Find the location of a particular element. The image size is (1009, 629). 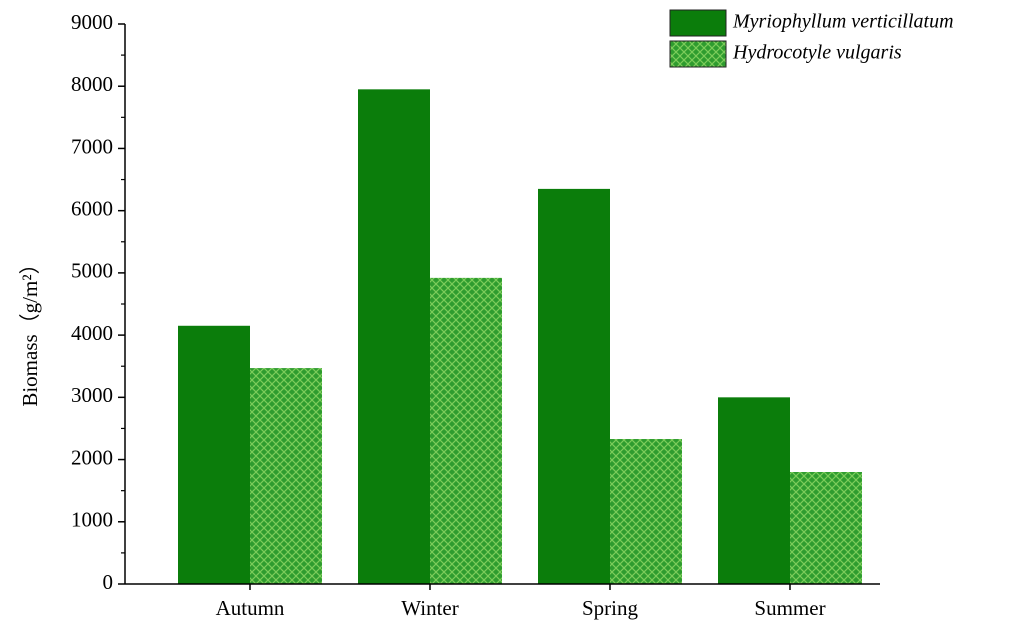

y-tick-label: 7000 is located at coordinates (92, 146).